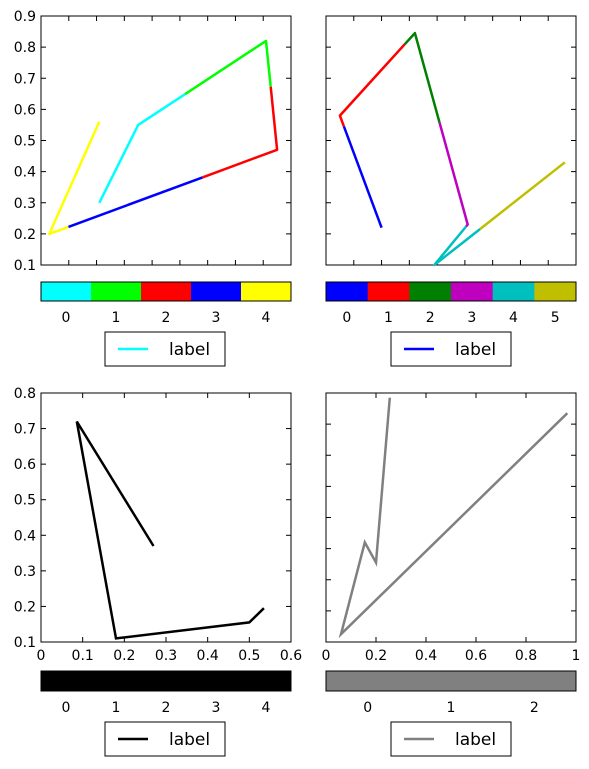 The image size is (589, 769). Describe the element at coordinates (555, 318) in the screenshot. I see `colorbar-tick-label: 5` at that location.